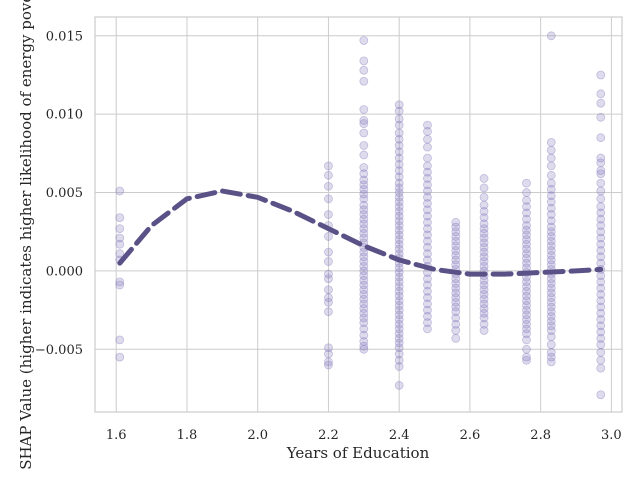 Image resolution: width=640 pixels, height=480 pixels. What do you see at coordinates (59, 350) in the screenshot?
I see `y-tick-label: −0.005` at bounding box center [59, 350].